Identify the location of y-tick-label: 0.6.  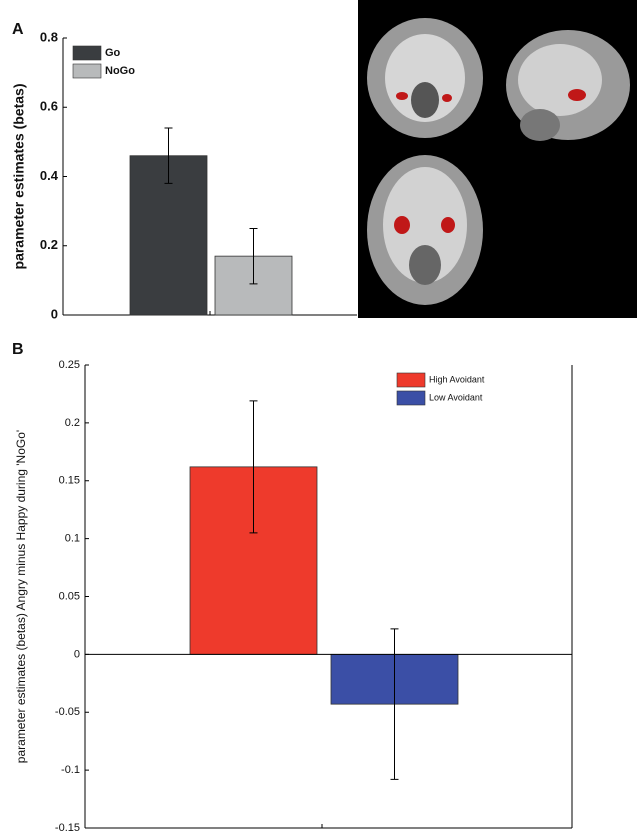
(49, 106).